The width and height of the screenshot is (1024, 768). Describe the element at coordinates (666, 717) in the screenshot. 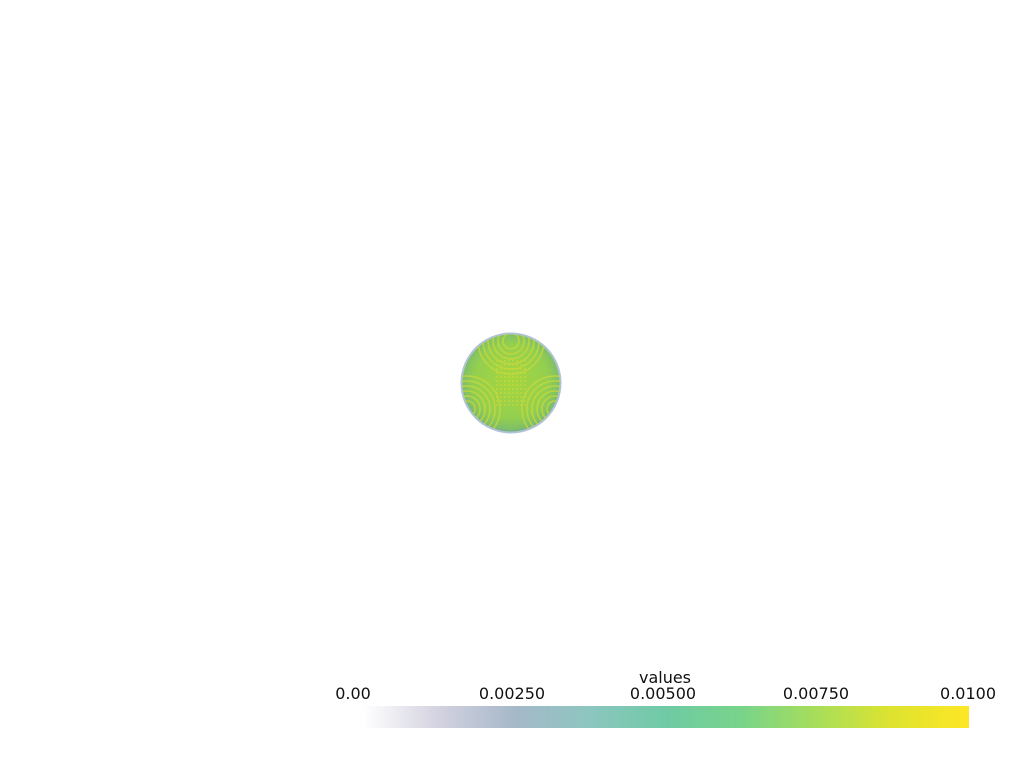

I see `colorbar-gradient` at that location.